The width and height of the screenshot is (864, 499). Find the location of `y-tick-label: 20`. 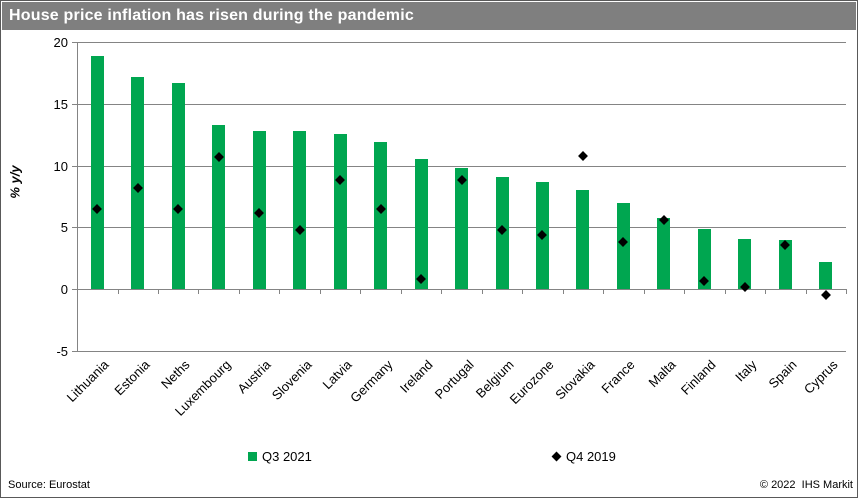

y-tick-label: 20 is located at coordinates (60, 42).